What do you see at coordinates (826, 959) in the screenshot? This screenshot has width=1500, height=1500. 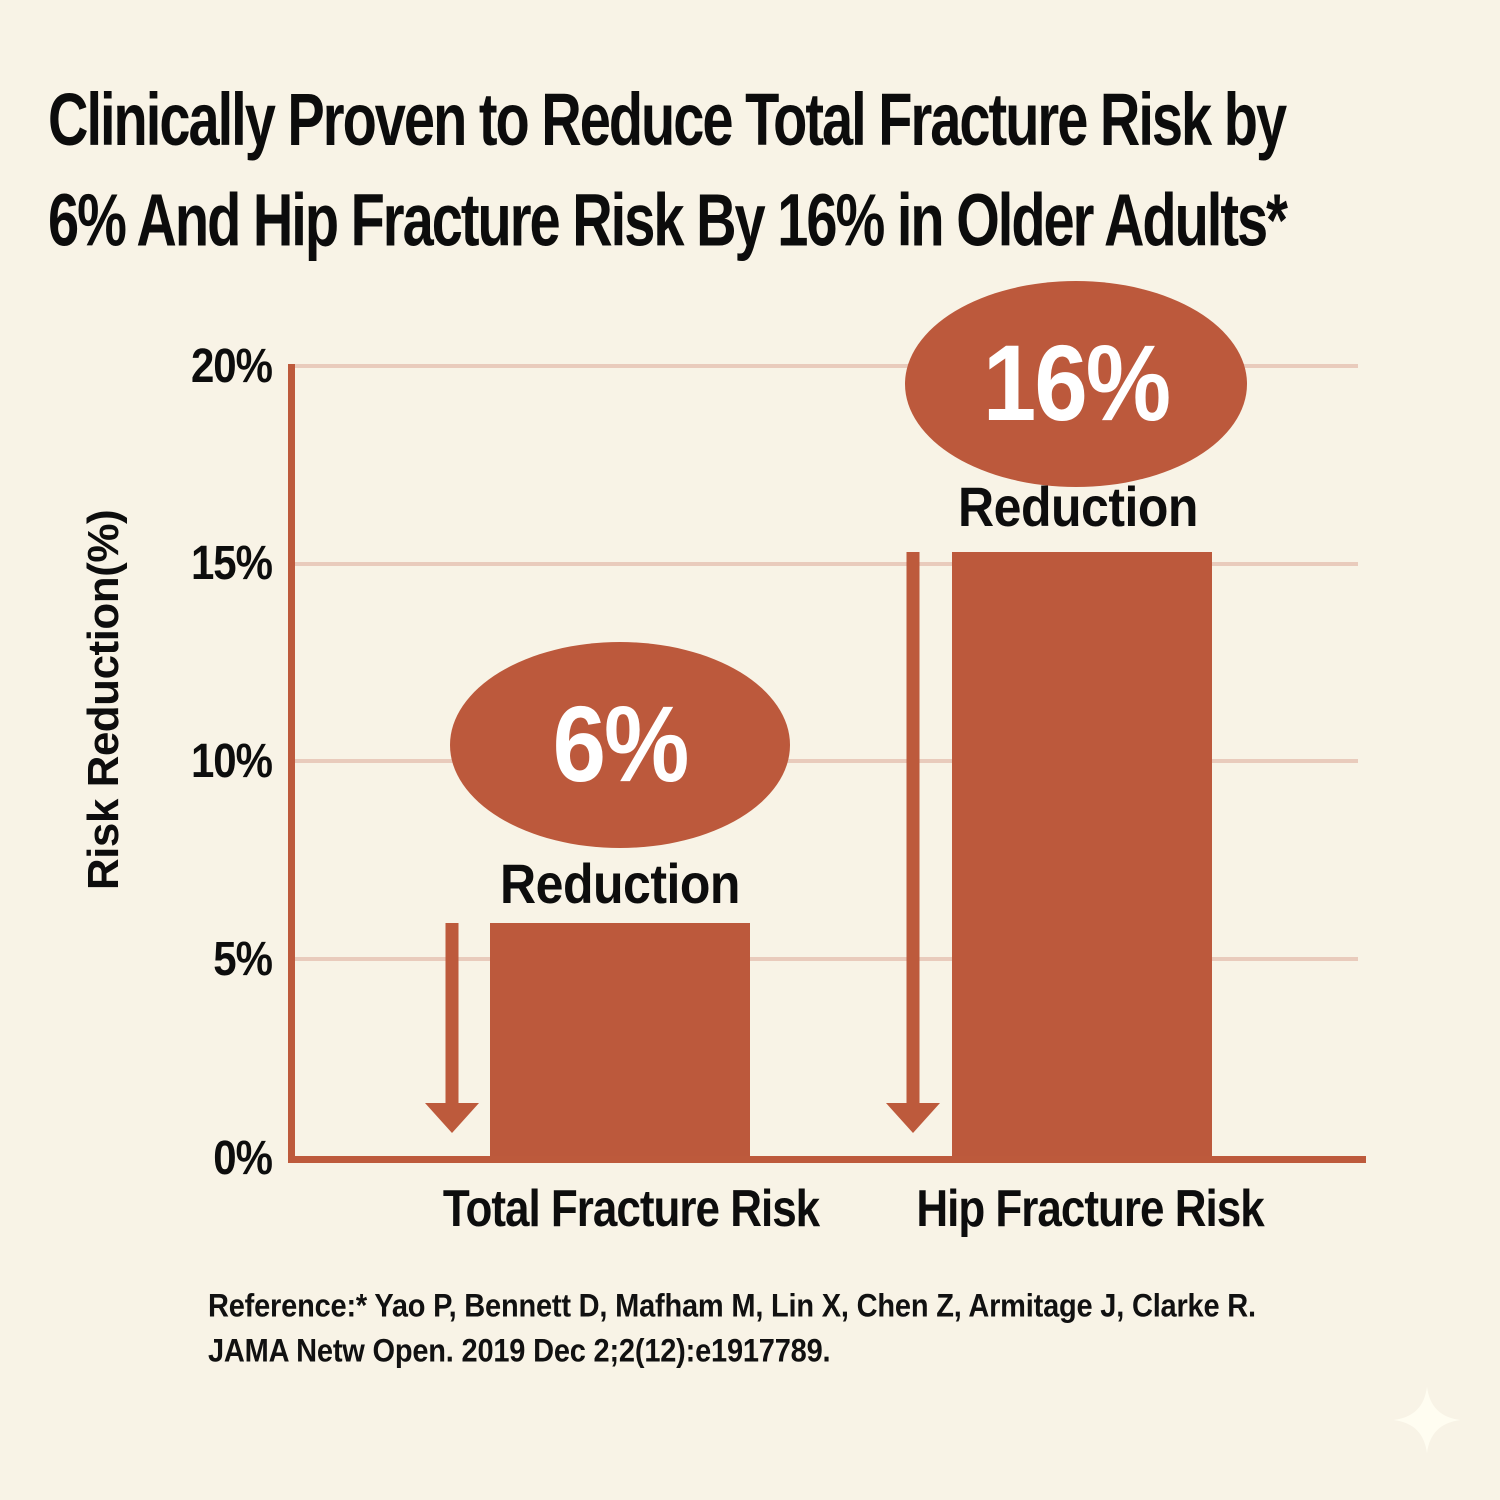 I see `gridline-5pct` at bounding box center [826, 959].